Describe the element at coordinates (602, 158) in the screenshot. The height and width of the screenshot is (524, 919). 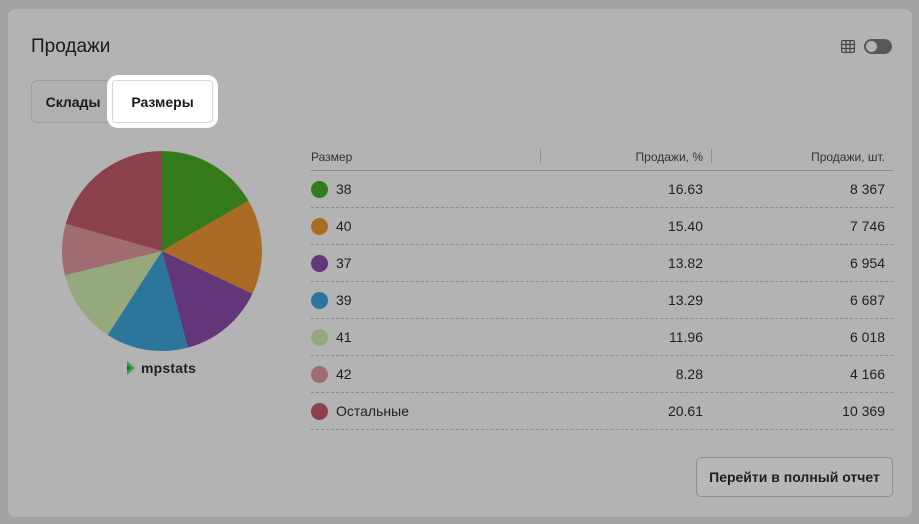
I see `table-header: Размер Продажи, % Продажи, шт.` at that location.